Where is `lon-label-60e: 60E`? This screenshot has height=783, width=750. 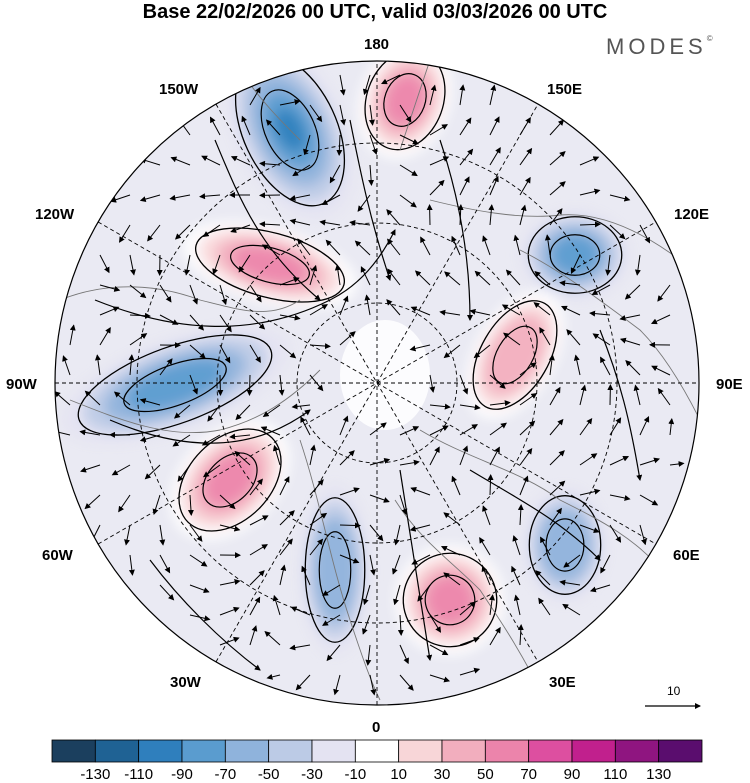 lon-label-60e: 60E is located at coordinates (686, 555).